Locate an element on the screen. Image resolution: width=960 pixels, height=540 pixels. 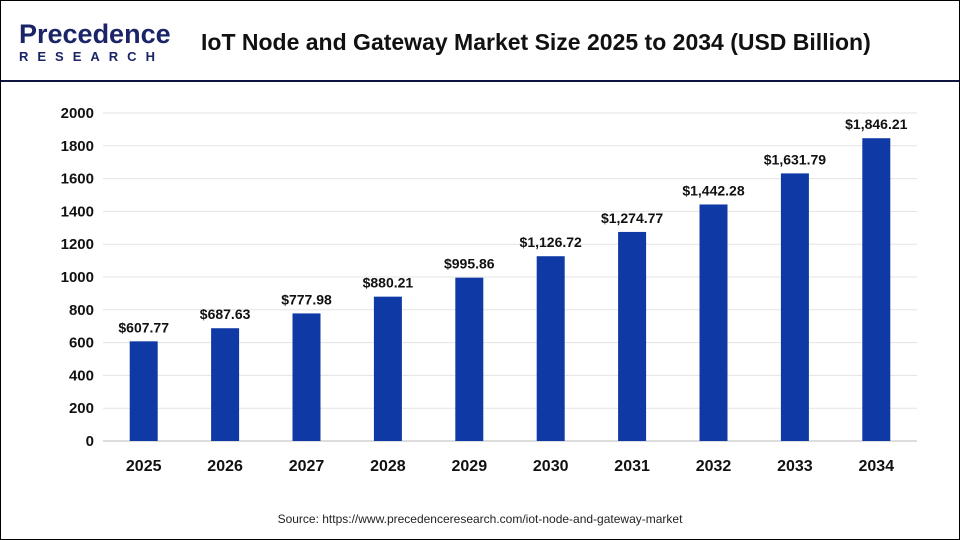
x-tick-label: 2033 is located at coordinates (795, 466).